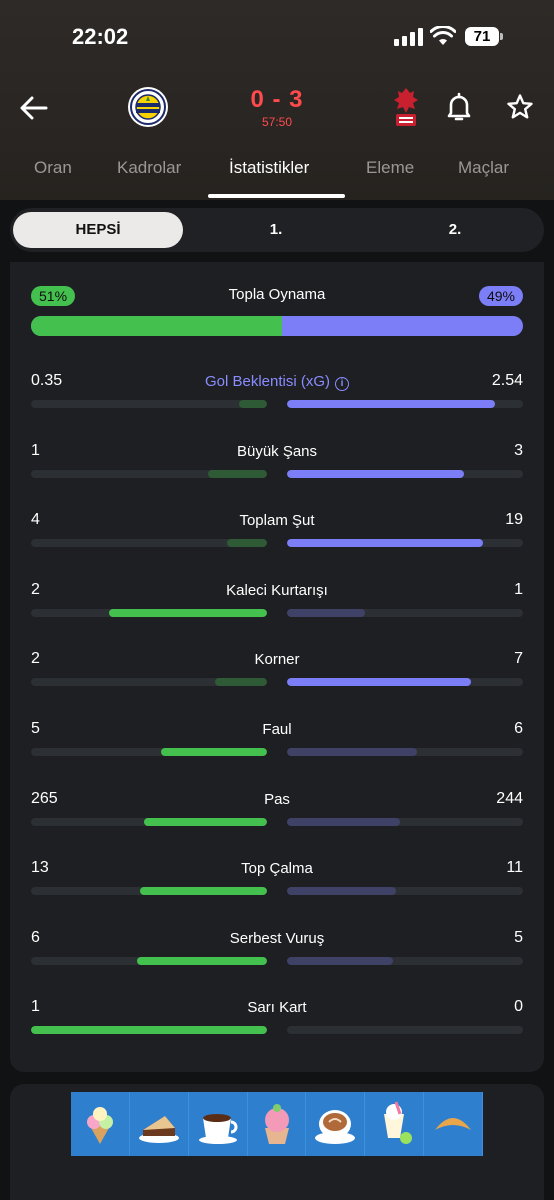 The height and width of the screenshot is (1200, 554). I want to click on stat-label: Korner, so click(277, 659).